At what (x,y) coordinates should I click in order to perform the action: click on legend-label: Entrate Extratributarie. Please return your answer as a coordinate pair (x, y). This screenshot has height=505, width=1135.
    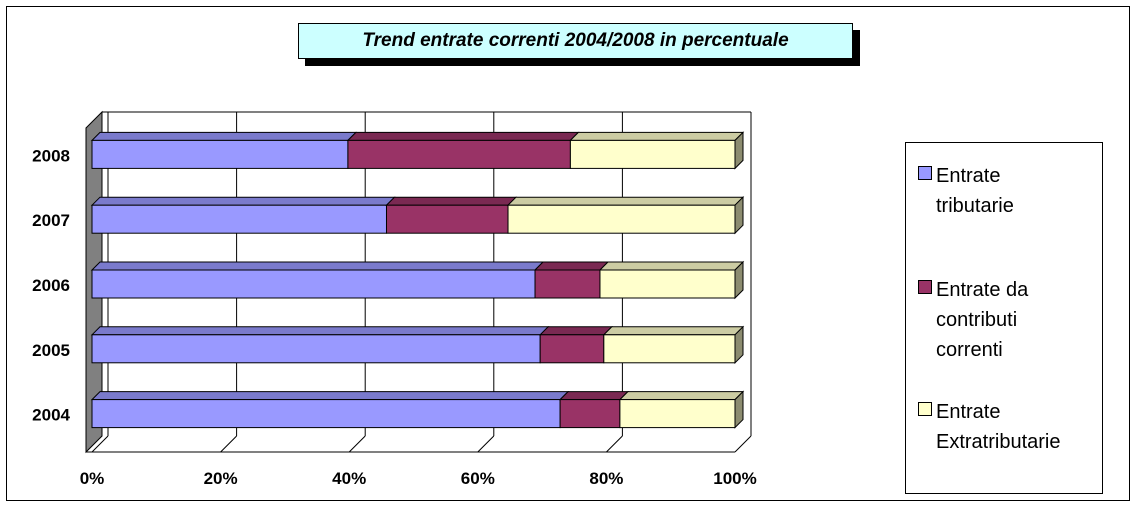
    Looking at the image, I should click on (998, 427).